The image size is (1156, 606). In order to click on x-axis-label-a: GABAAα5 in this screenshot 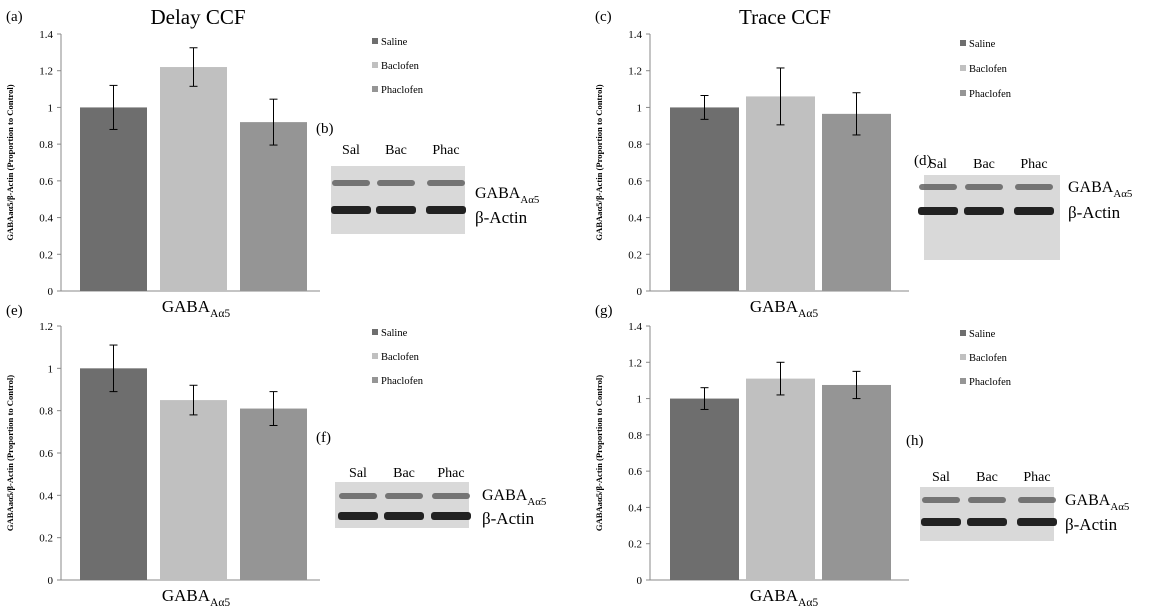, I will do `click(196, 308)`.